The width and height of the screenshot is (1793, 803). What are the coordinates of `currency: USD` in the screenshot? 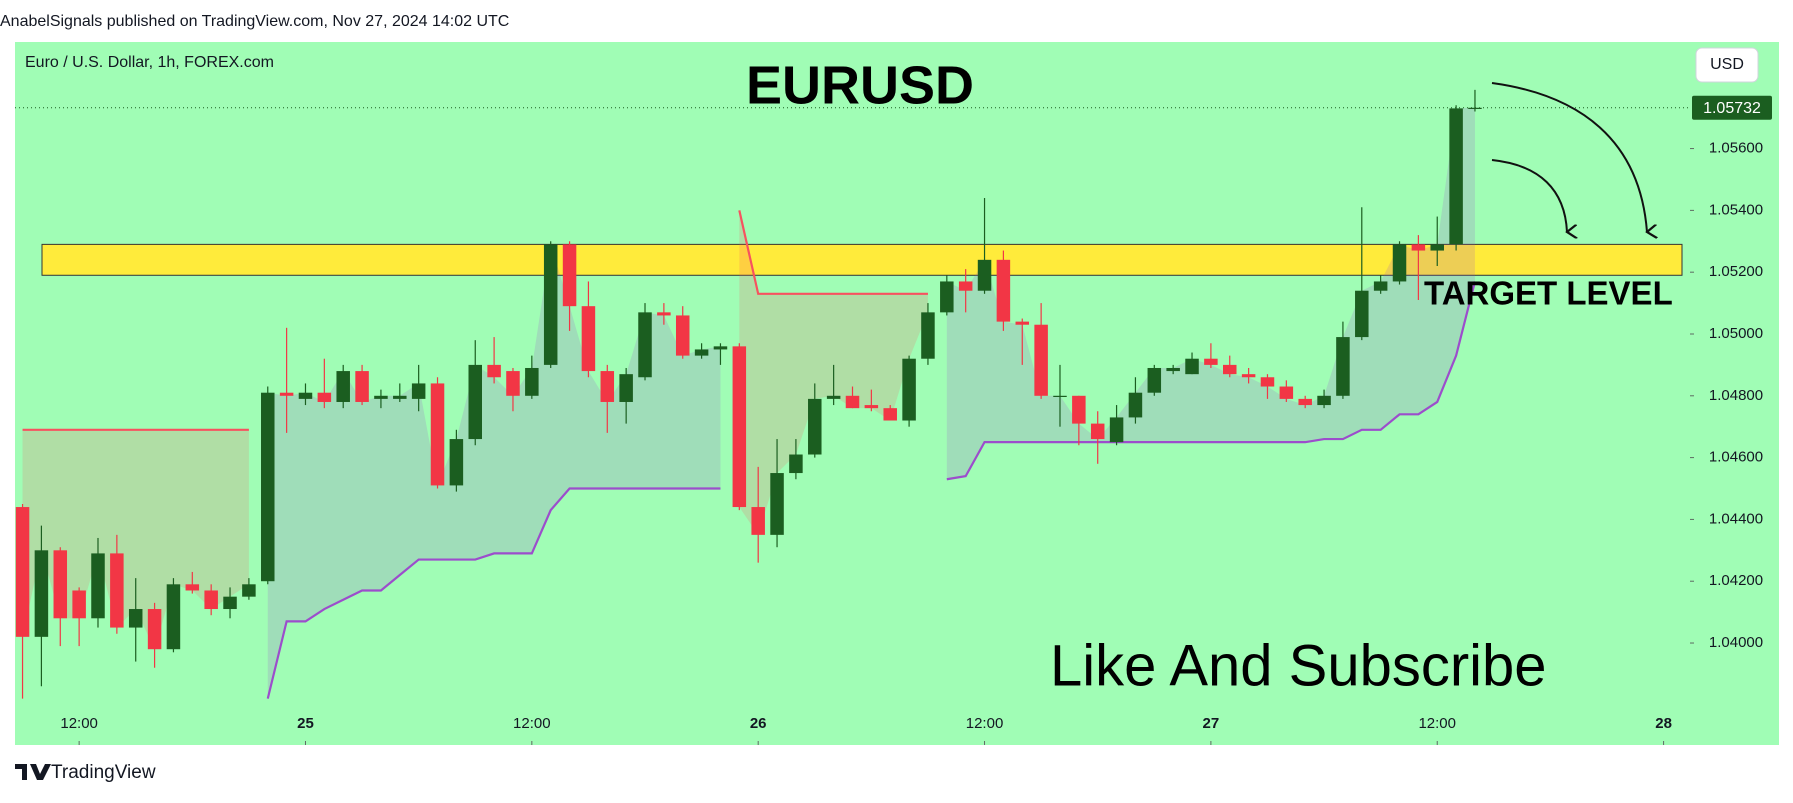 It's located at (1727, 64).